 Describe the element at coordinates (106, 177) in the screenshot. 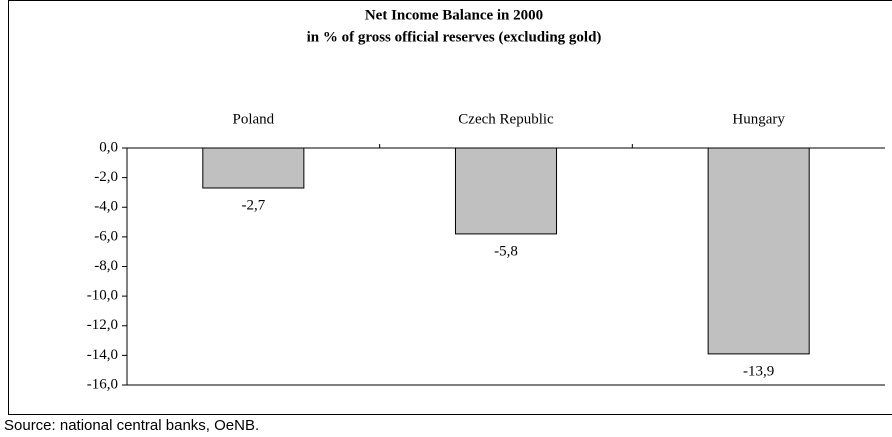

I see `y-tick-label: -2,0` at that location.